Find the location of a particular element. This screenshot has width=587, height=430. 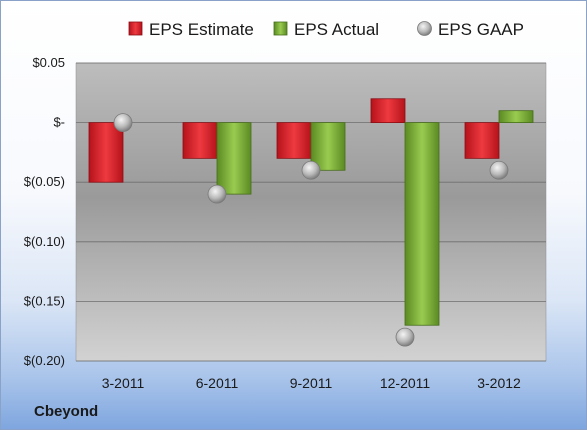

y-axis-labels: $0.05 $- $(0.05) $(0.10) $(0.15) $(0.20) is located at coordinates (44, 211).